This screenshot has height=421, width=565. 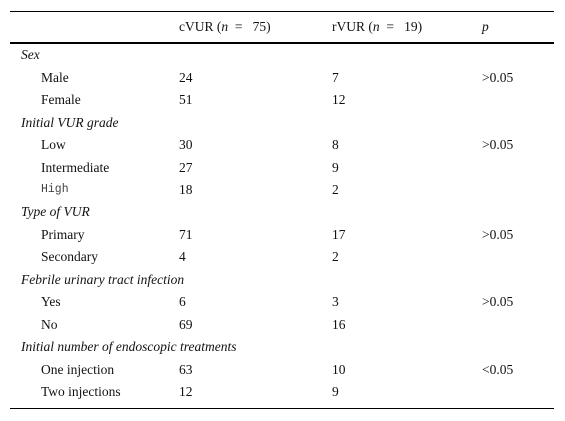 What do you see at coordinates (61, 99) in the screenshot?
I see `row-label: Female` at bounding box center [61, 99].